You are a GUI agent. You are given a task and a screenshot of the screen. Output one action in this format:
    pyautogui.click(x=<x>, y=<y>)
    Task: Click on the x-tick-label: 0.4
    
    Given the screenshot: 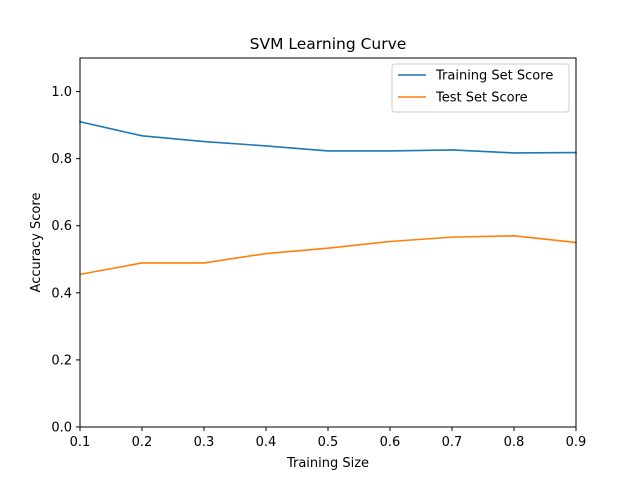 What is the action you would take?
    pyautogui.click(x=266, y=442)
    